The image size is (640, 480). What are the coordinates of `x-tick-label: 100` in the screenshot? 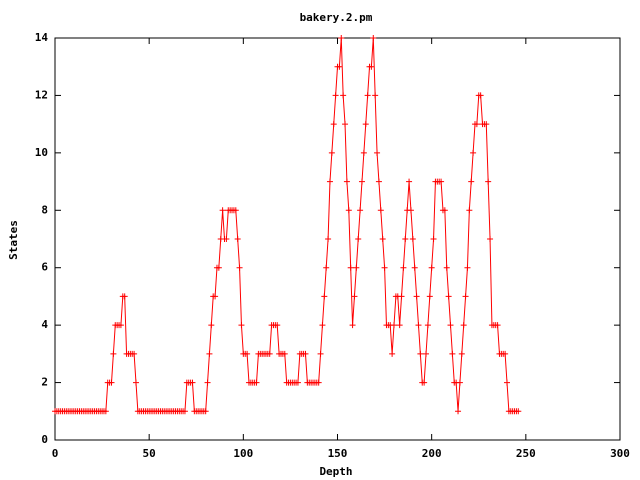 It's located at (243, 453).